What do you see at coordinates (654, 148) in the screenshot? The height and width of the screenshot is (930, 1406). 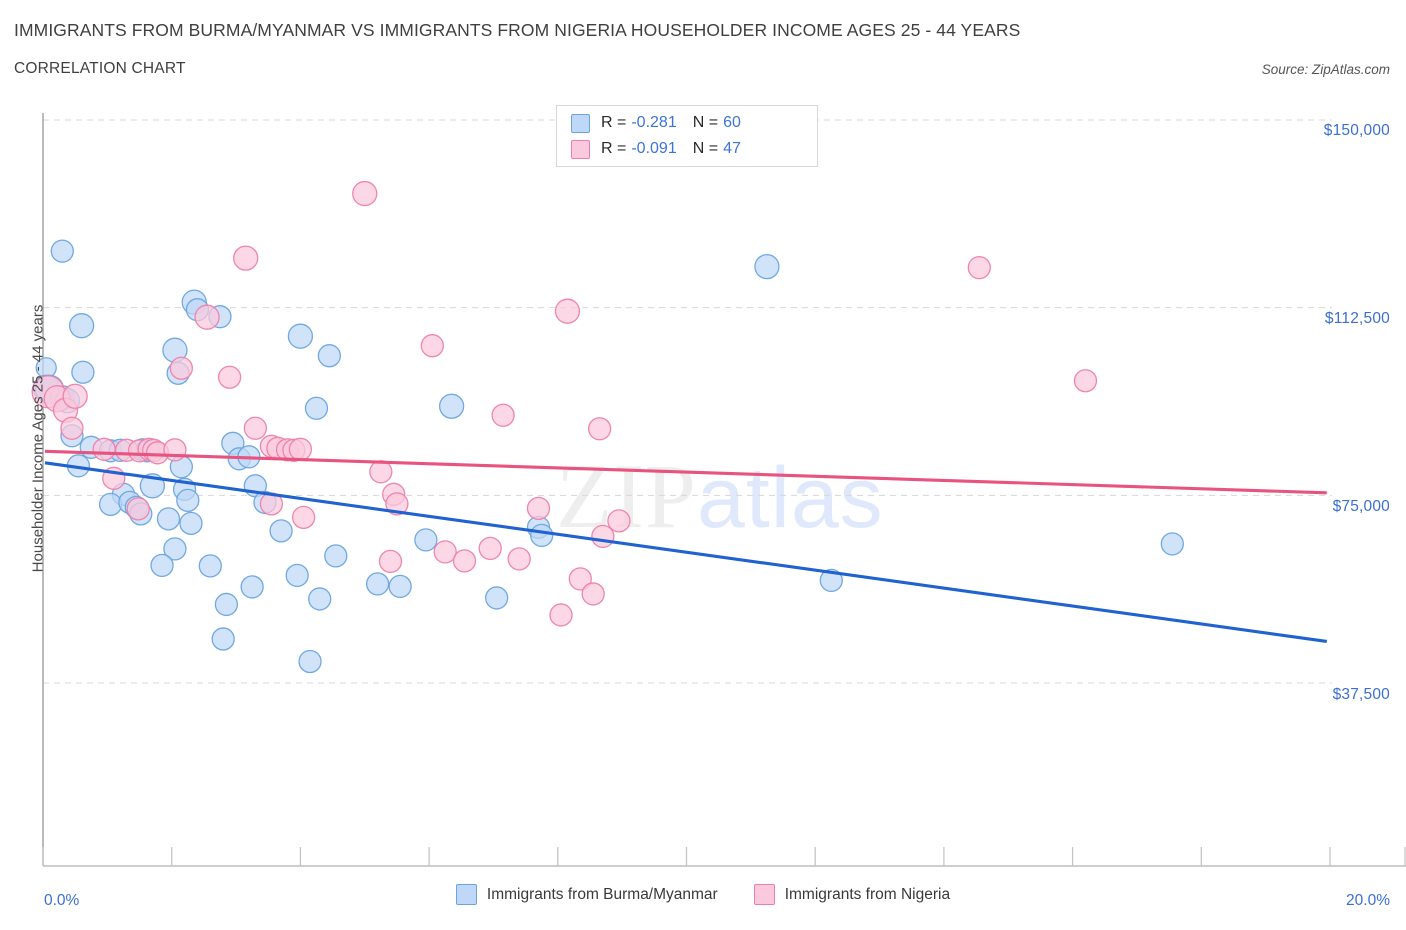 I see `legend-r-value: -0.091` at bounding box center [654, 148].